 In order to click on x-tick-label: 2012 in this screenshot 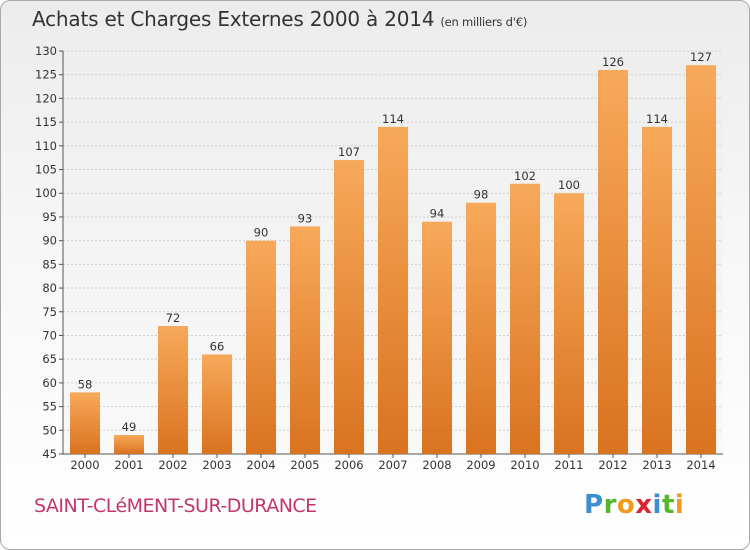, I will do `click(612, 465)`.